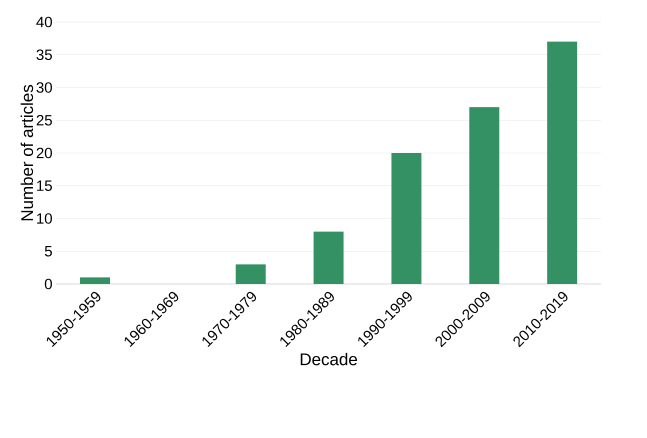 This screenshot has width=647, height=438. Describe the element at coordinates (44, 22) in the screenshot. I see `y-tick-label: 40` at that location.